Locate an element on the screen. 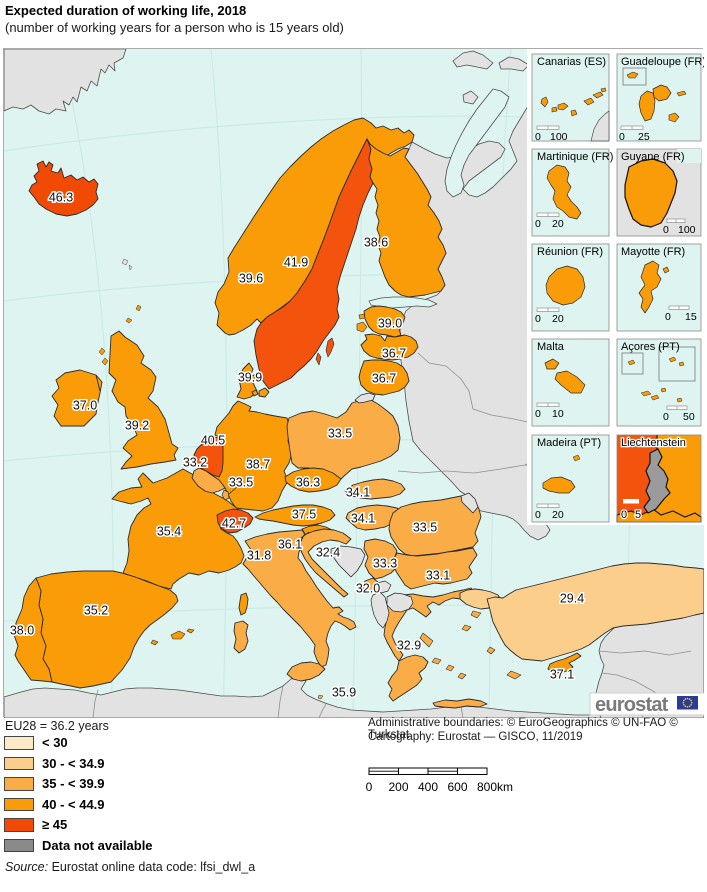 This screenshot has height=892, width=707. svg-text: 36.3 is located at coordinates (308, 483).